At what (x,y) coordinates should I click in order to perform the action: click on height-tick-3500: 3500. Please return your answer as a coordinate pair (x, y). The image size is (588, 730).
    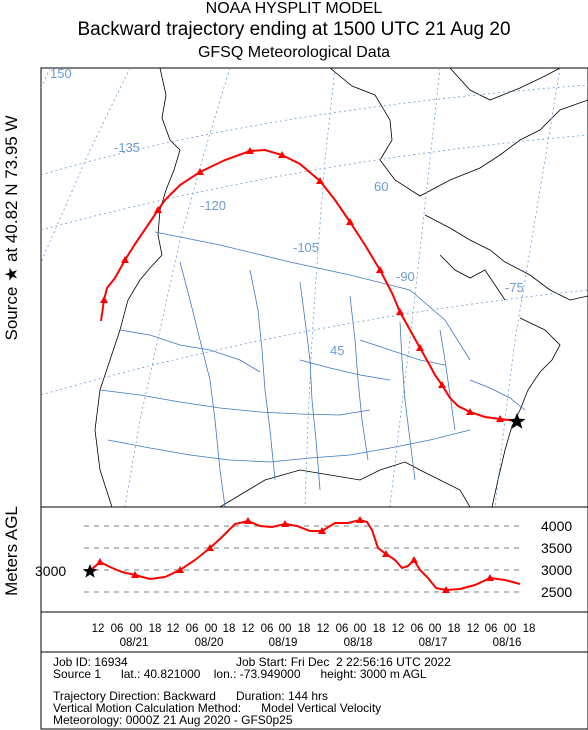
    Looking at the image, I should click on (556, 548).